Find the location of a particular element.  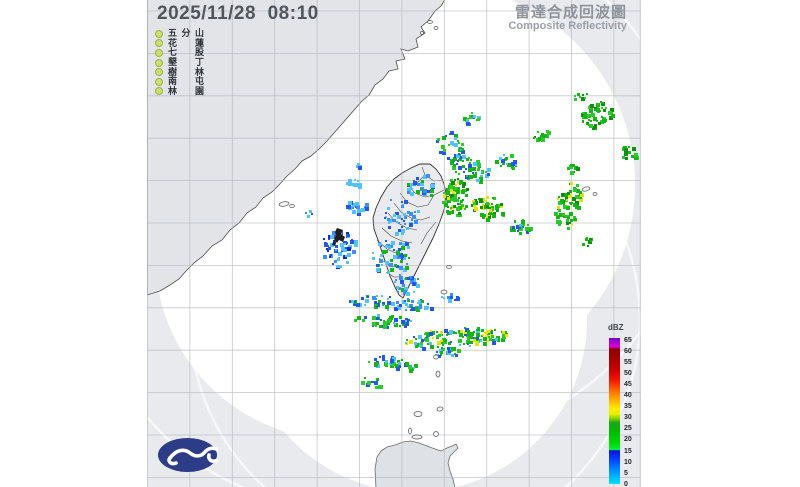

observation-timestamp: 2025/11/28 08:10 is located at coordinates (238, 13).